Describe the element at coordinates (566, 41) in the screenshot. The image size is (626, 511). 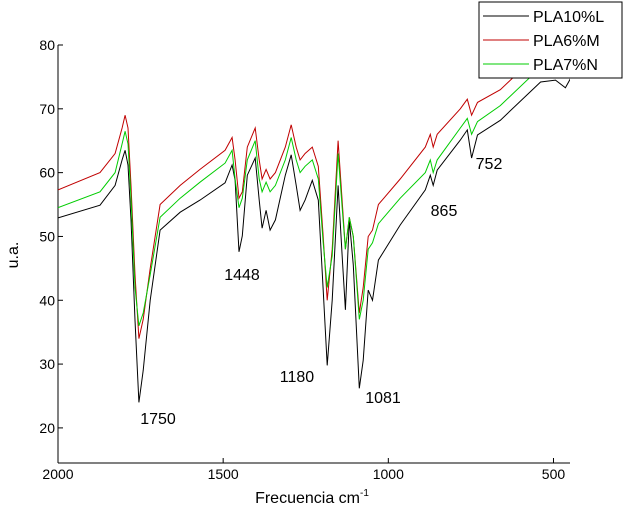
I see `legend-label: PLA6%M` at that location.